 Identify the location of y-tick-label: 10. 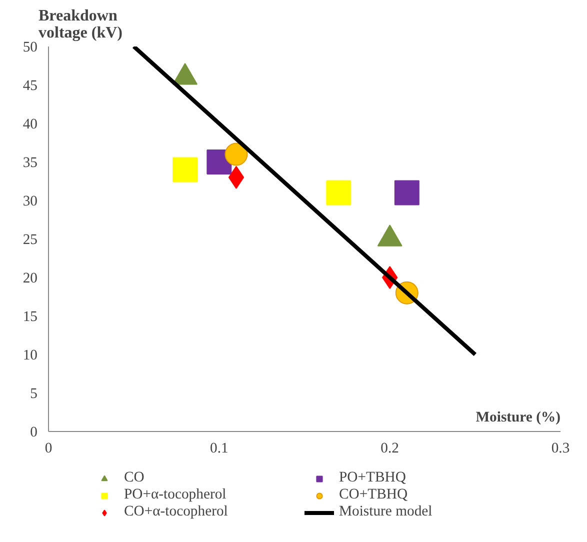
(30, 356).